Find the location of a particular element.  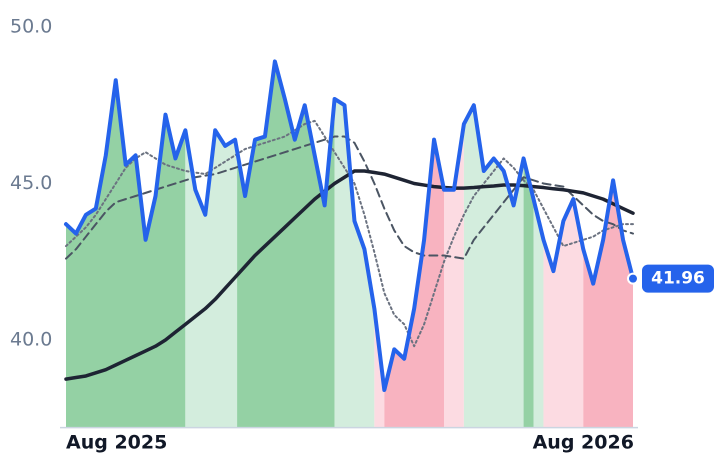

y-tick-label: 45.0 is located at coordinates (31, 183).